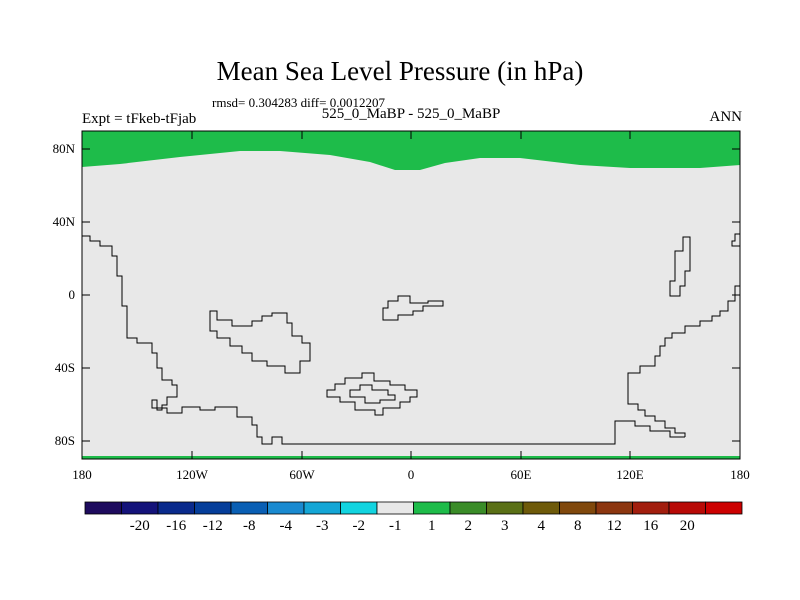  I want to click on colorbar-label: 1, so click(432, 526).